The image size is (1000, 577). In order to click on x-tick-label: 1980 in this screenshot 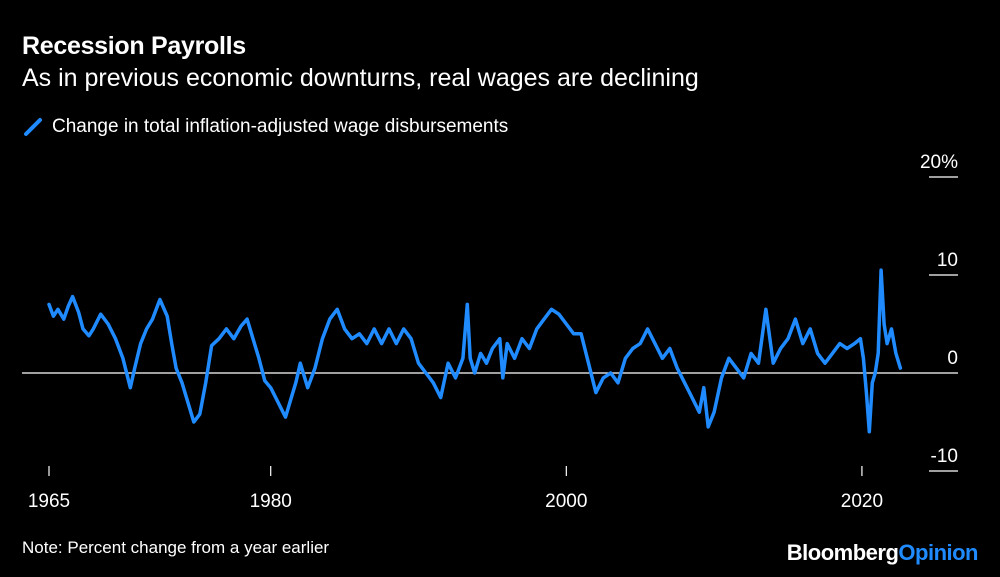, I will do `click(271, 501)`.